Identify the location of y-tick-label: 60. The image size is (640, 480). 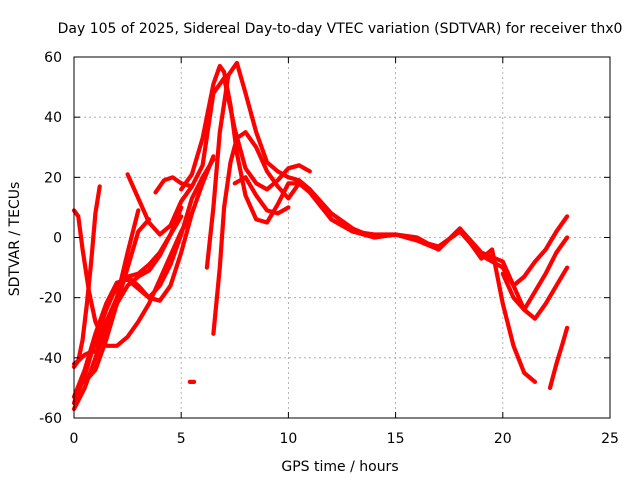
(53, 58).